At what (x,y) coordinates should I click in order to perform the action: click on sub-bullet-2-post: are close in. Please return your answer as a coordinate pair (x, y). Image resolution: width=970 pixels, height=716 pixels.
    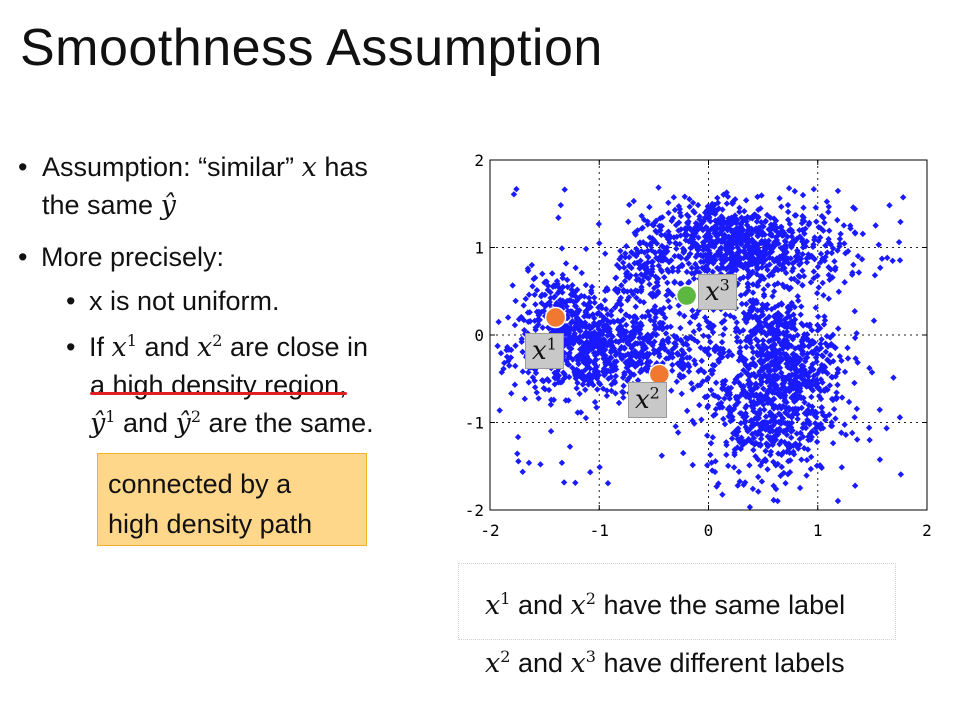
    Looking at the image, I should click on (299, 347).